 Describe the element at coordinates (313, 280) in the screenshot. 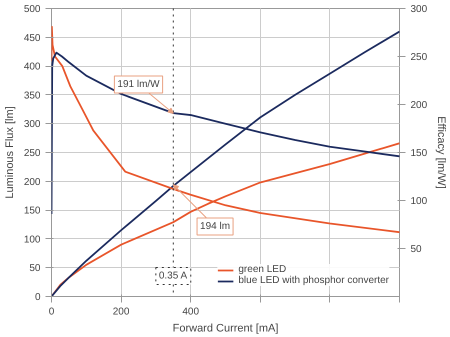

I see `legend-label: blue LED with phosphor converter` at that location.